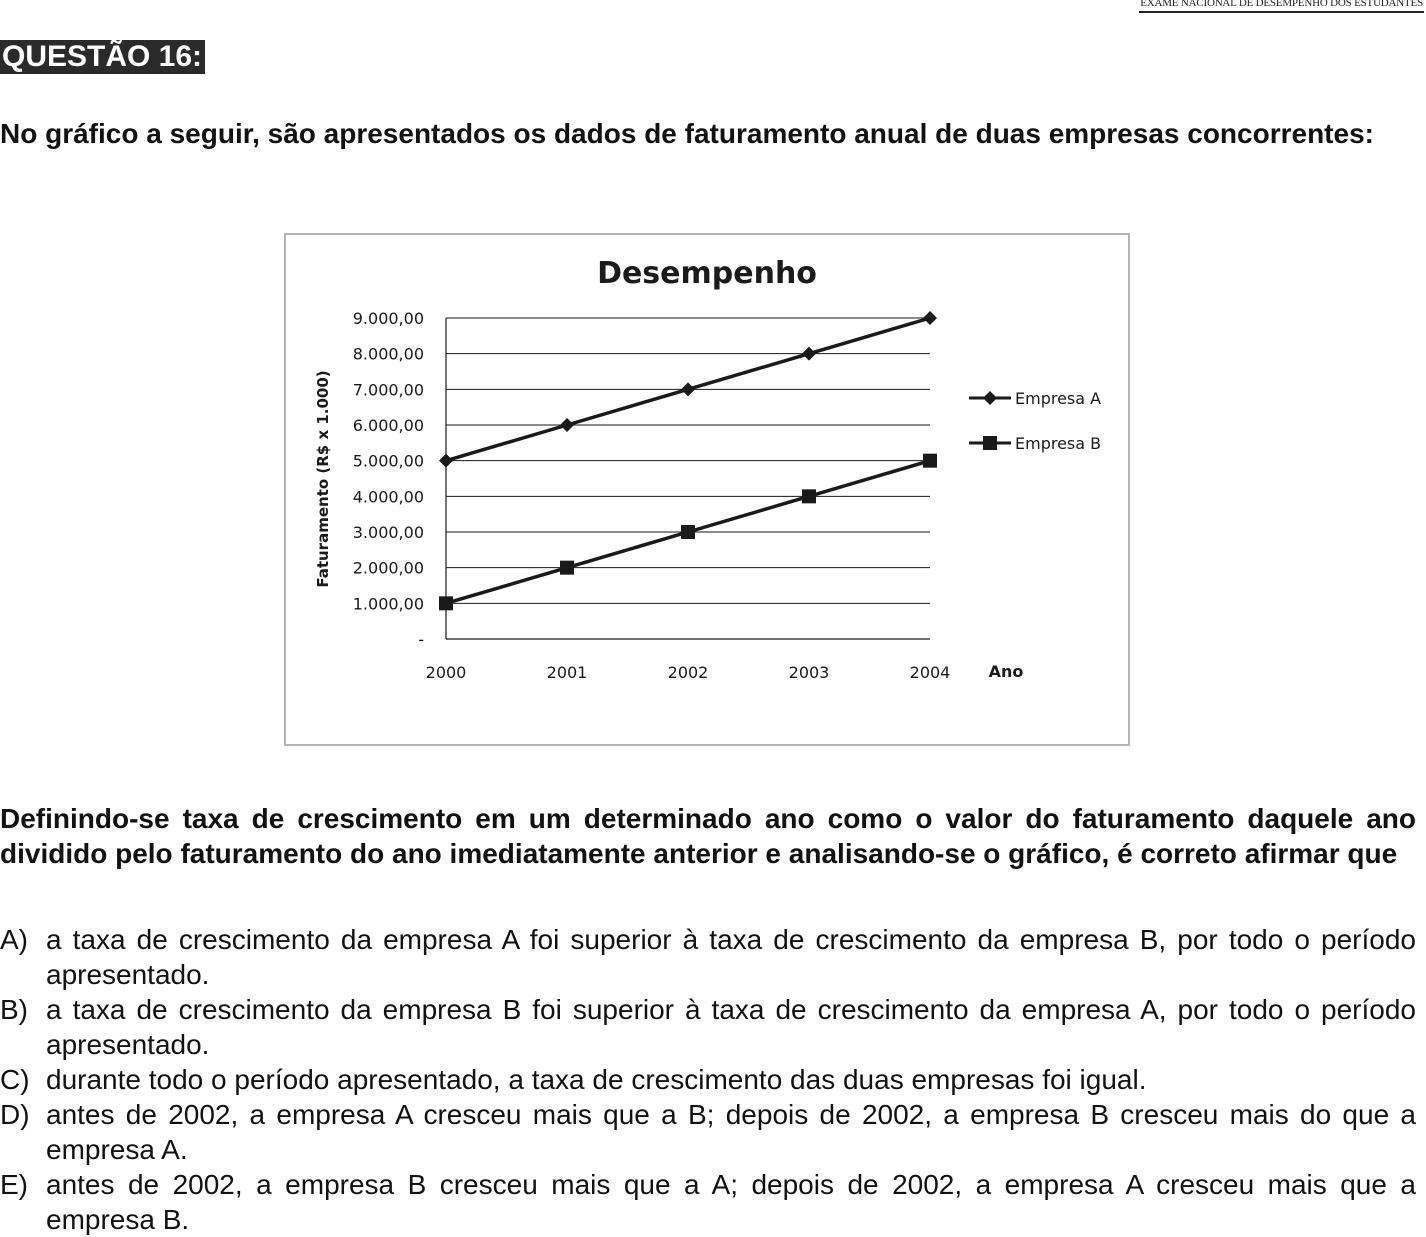  Describe the element at coordinates (15, 1079) in the screenshot. I see `option-letter: C)` at that location.